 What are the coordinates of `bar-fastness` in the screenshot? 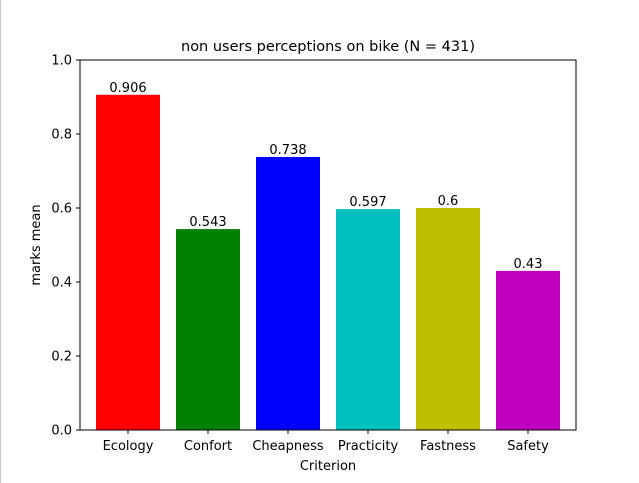 It's located at (448, 319).